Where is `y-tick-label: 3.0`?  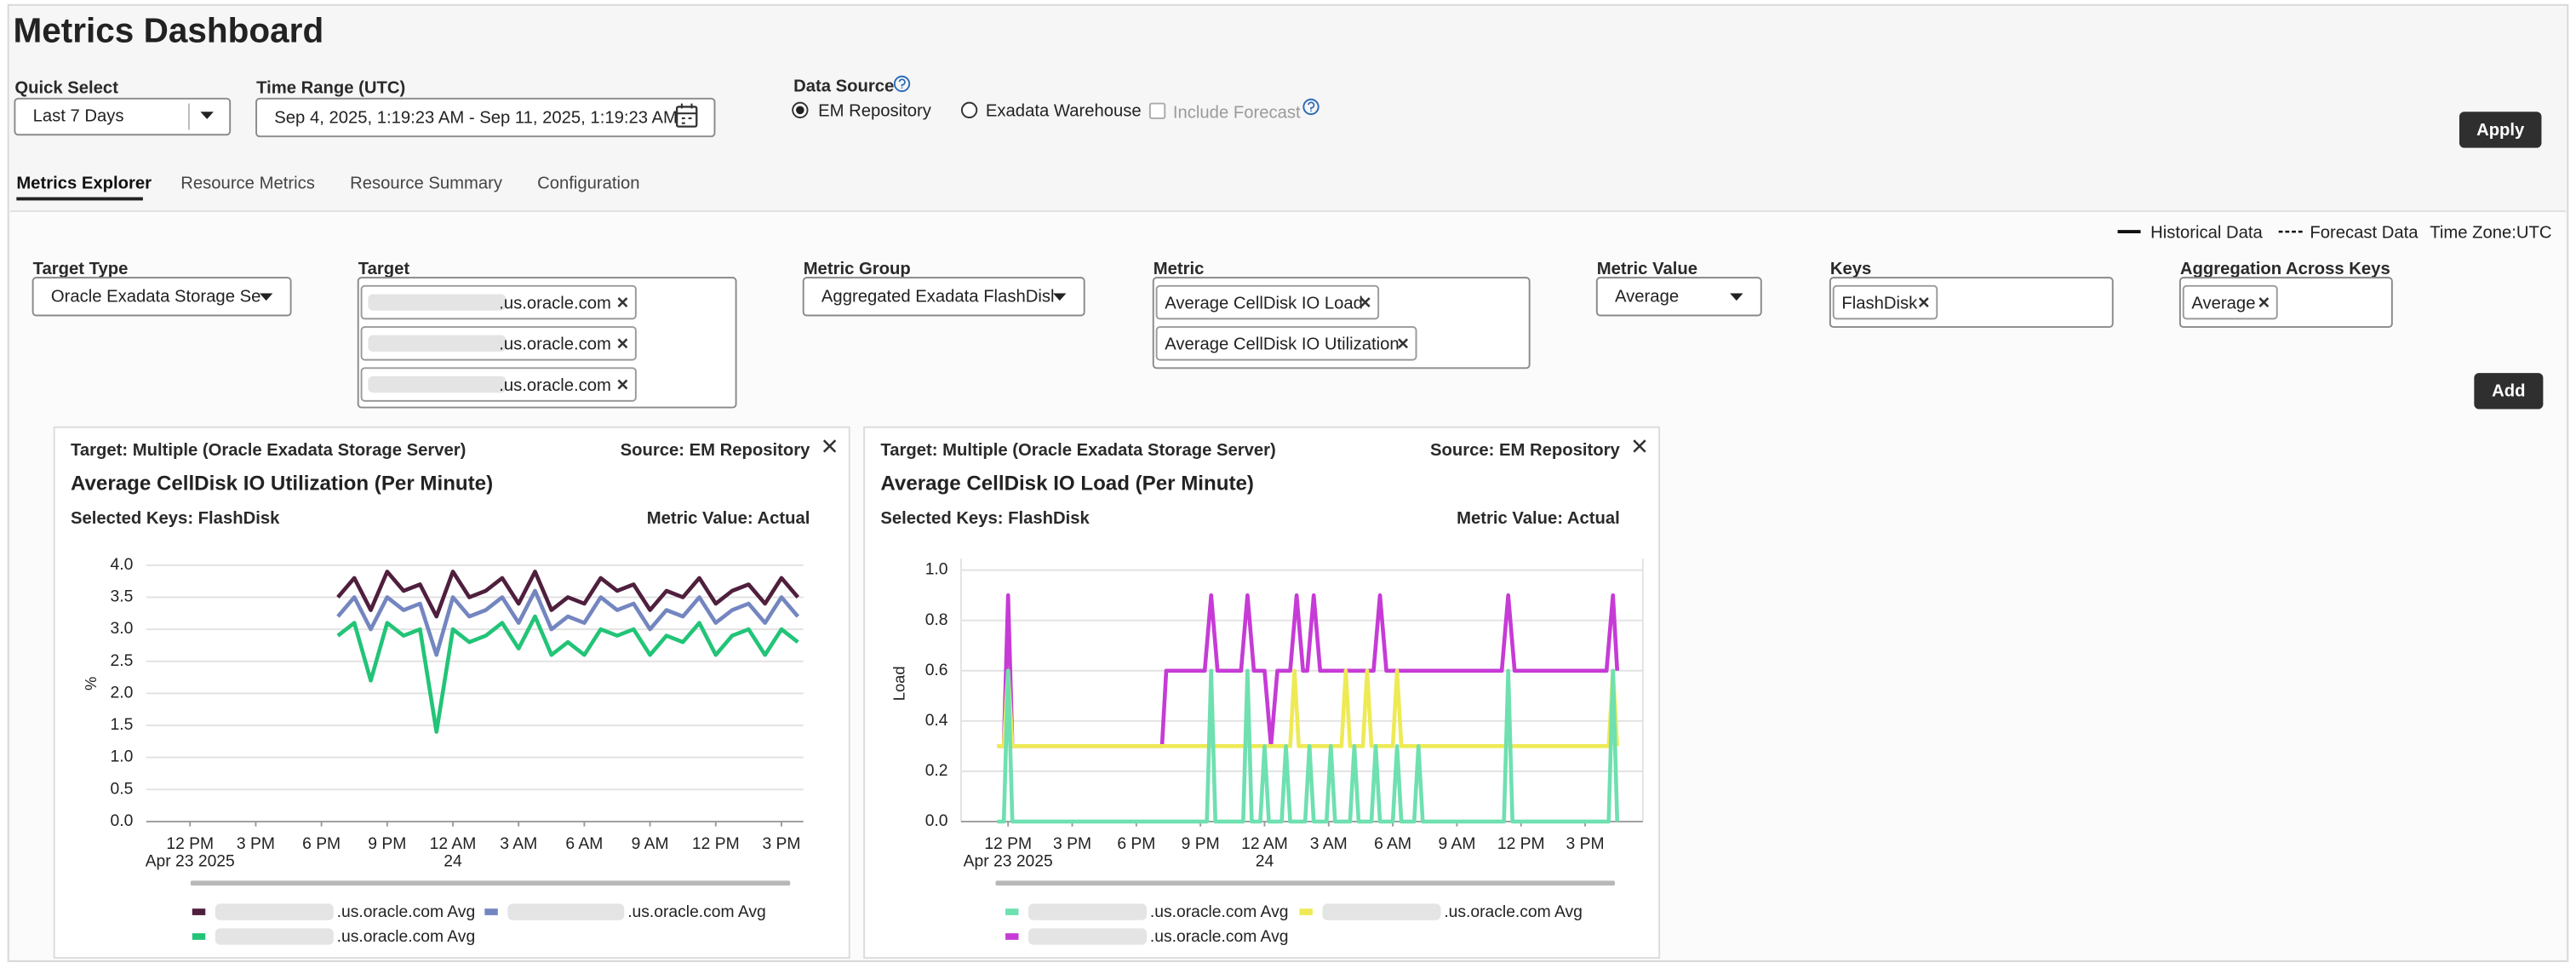
y-tick-label: 3.0 is located at coordinates (123, 629).